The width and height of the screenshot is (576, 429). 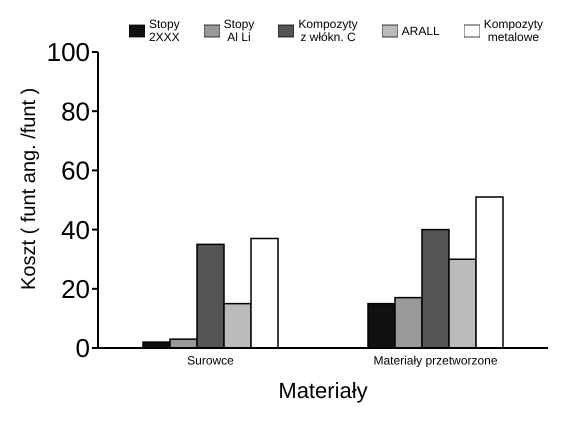 What do you see at coordinates (75, 171) in the screenshot?
I see `y-tick-label: 60` at bounding box center [75, 171].